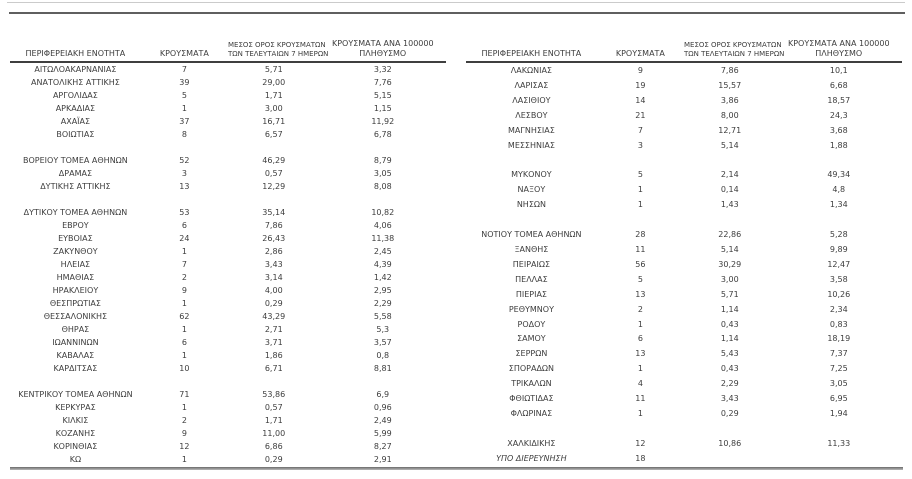 This screenshot has width=912, height=479. I want to click on region-name: ΗΛΕΙΑΣ, so click(75, 264).